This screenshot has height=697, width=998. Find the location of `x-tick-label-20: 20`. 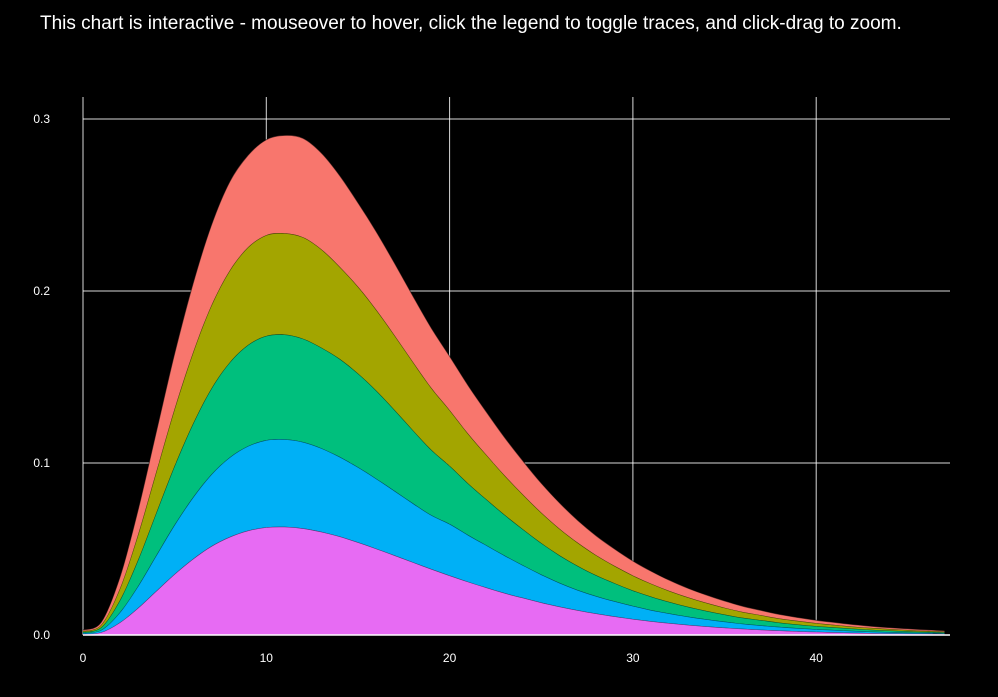

x-tick-label-20: 20 is located at coordinates (450, 658).